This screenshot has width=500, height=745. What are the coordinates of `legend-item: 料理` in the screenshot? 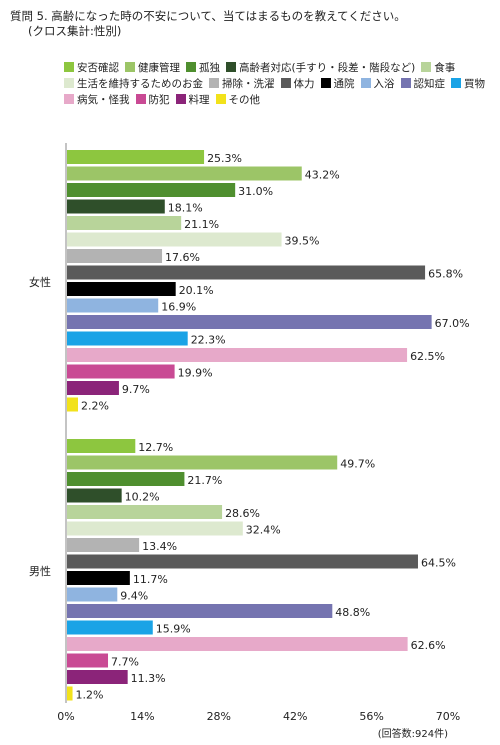 It's located at (192, 100).